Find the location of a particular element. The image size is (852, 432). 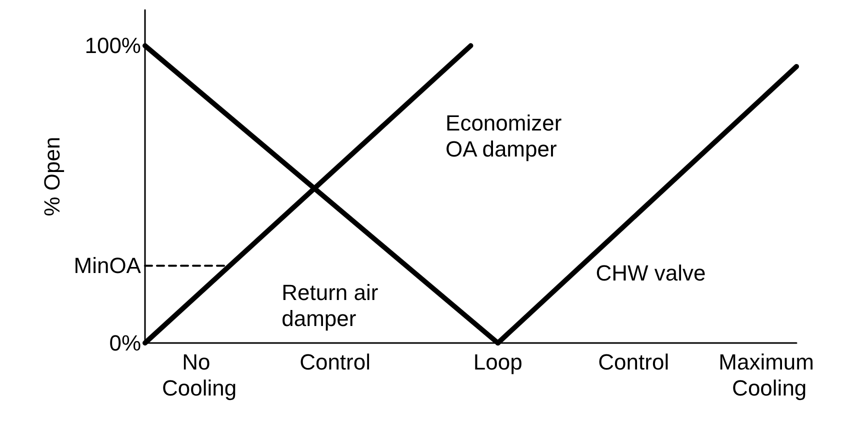

series-label: Return air damper is located at coordinates (333, 306).